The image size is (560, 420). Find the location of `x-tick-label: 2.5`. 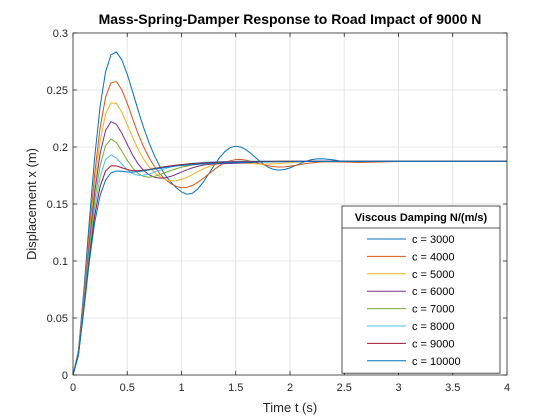

x-tick-label: 2.5 is located at coordinates (344, 388).